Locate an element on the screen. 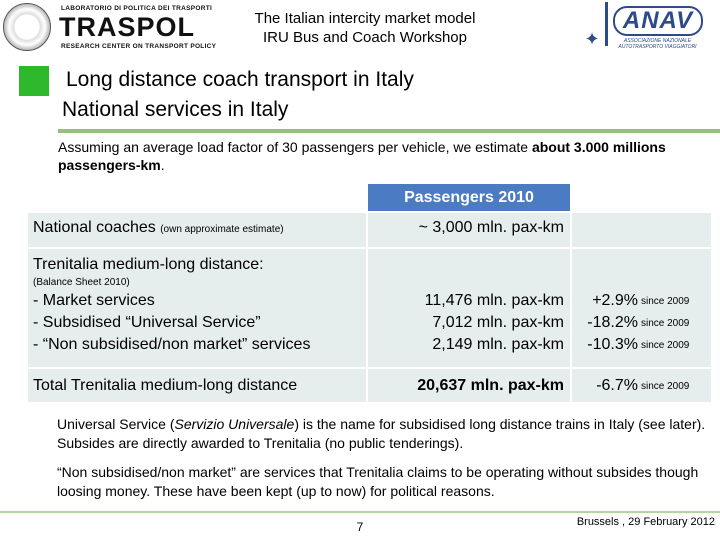 The image size is (720, 540). page-number: 7 is located at coordinates (360, 527).